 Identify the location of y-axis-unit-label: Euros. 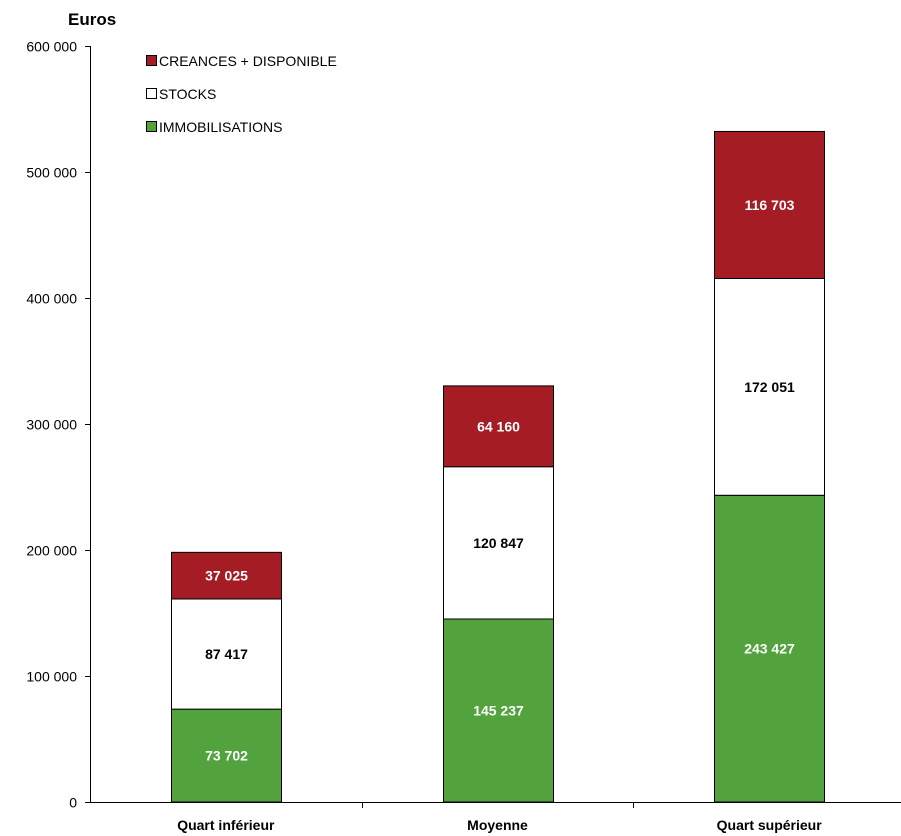
(92, 19).